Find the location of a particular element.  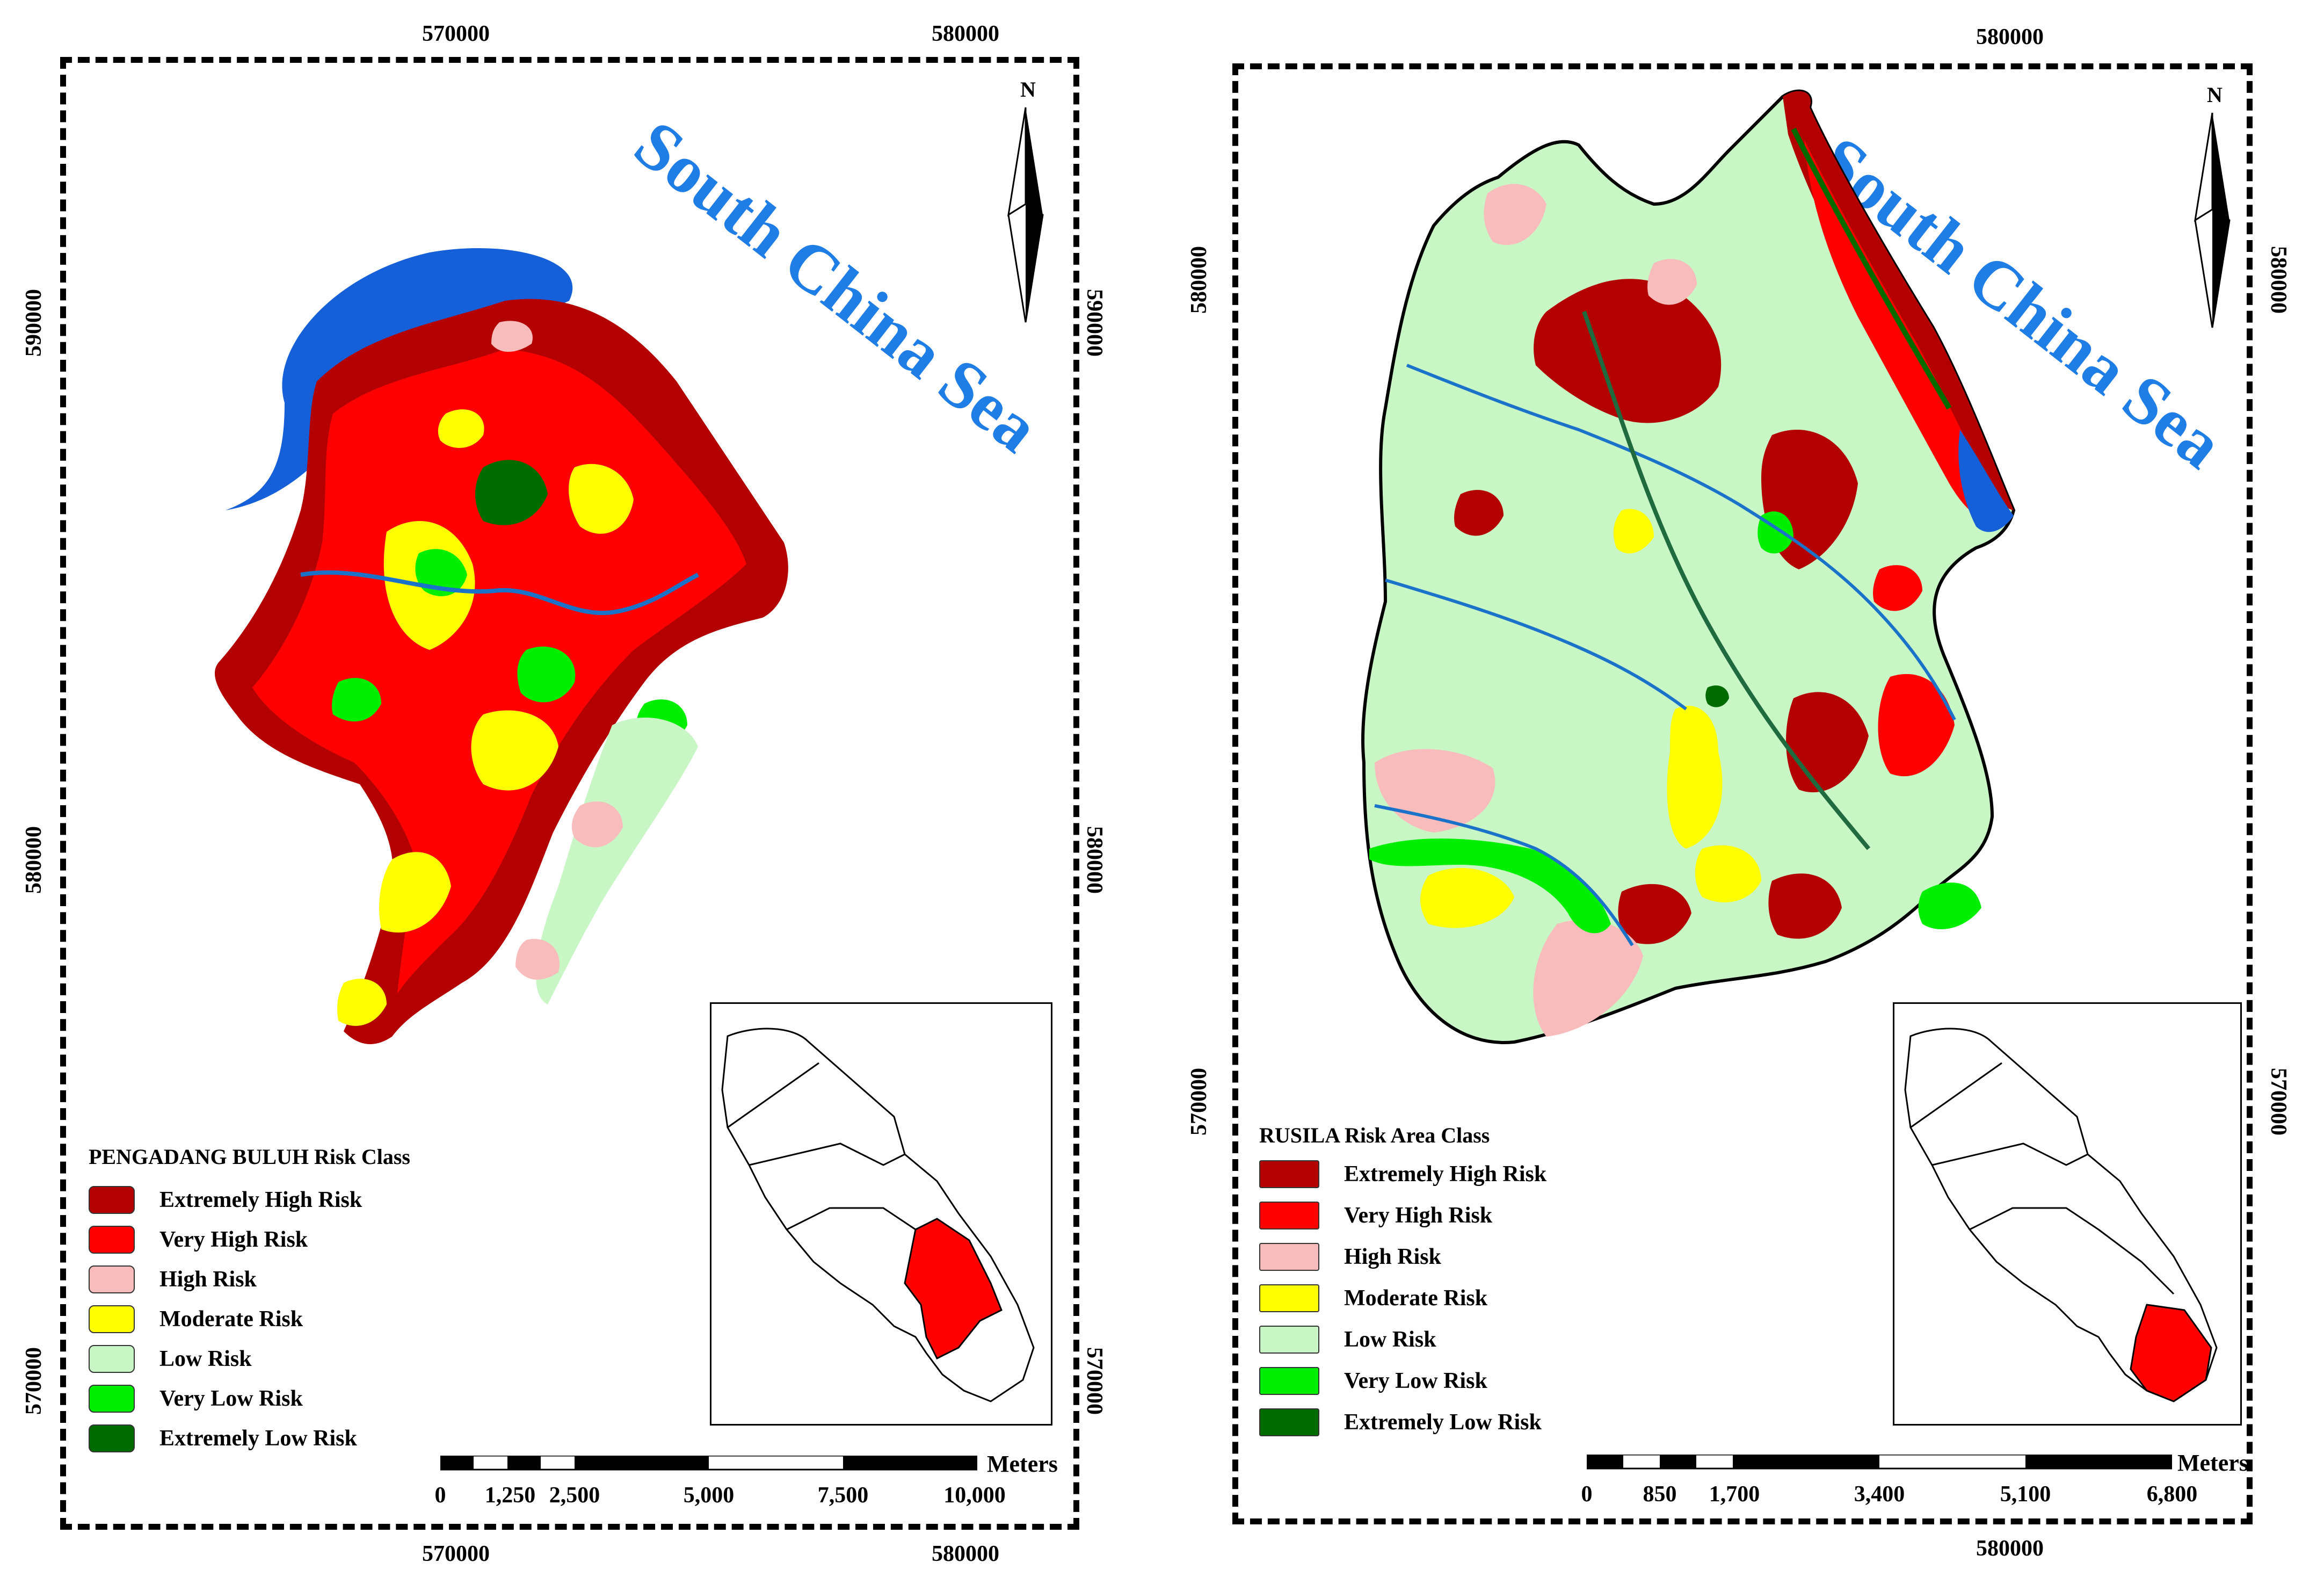

left-legend-item: Extremely Low Risk is located at coordinates (223, 1439).